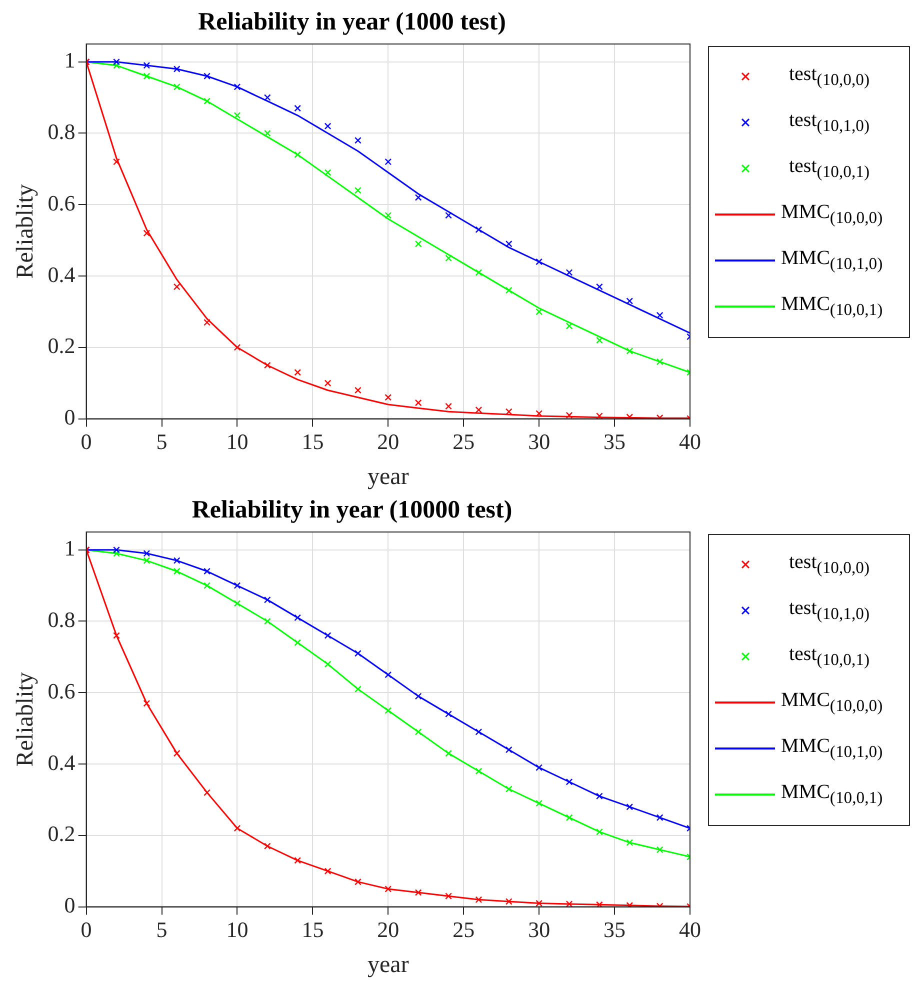 This screenshot has height=1000, width=922. I want to click on x-tick-label: 0, so click(86, 929).